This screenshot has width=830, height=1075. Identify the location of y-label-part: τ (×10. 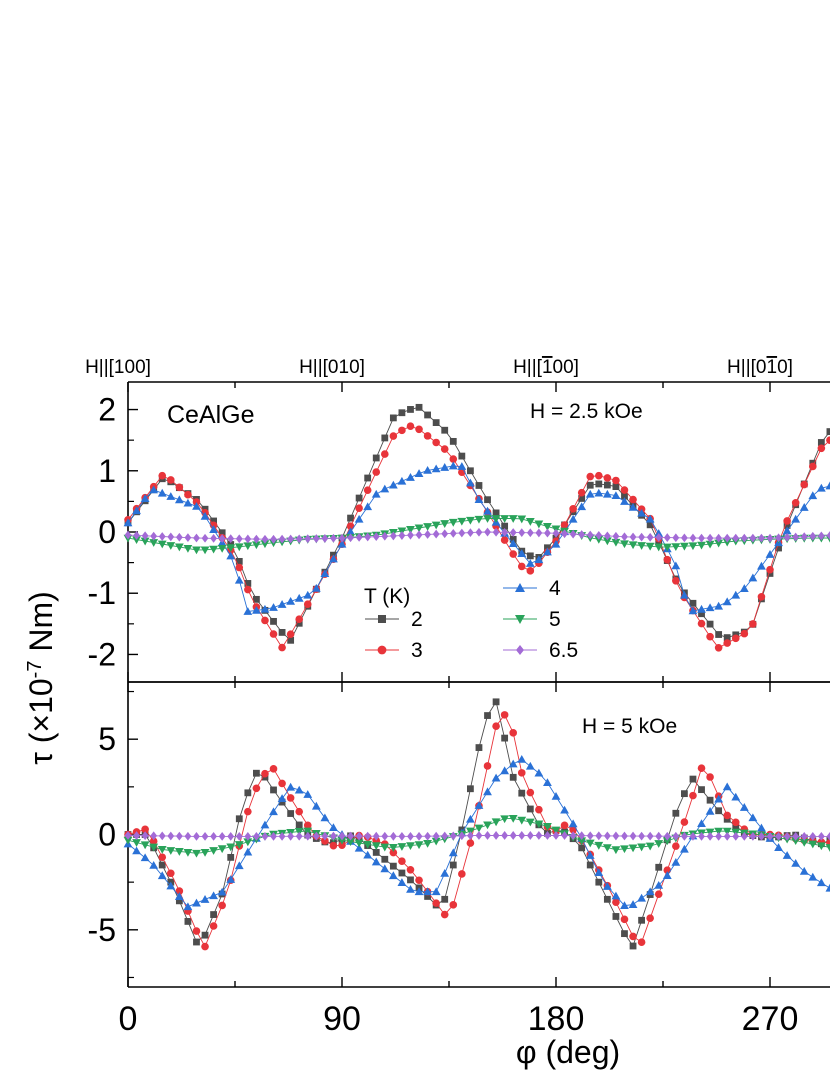
(41, 721).